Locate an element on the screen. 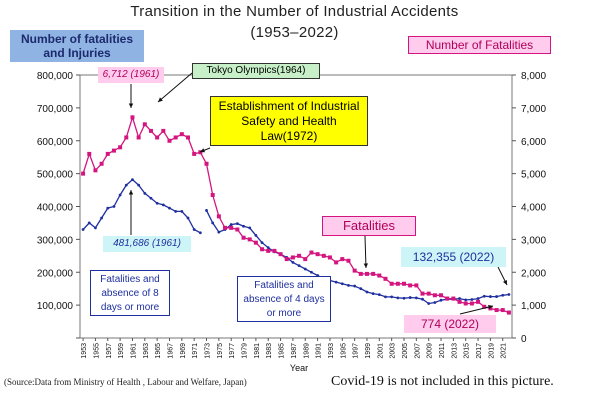 This screenshot has width=589, height=404. annotation-fatalities-label: Fatalities is located at coordinates (369, 226).